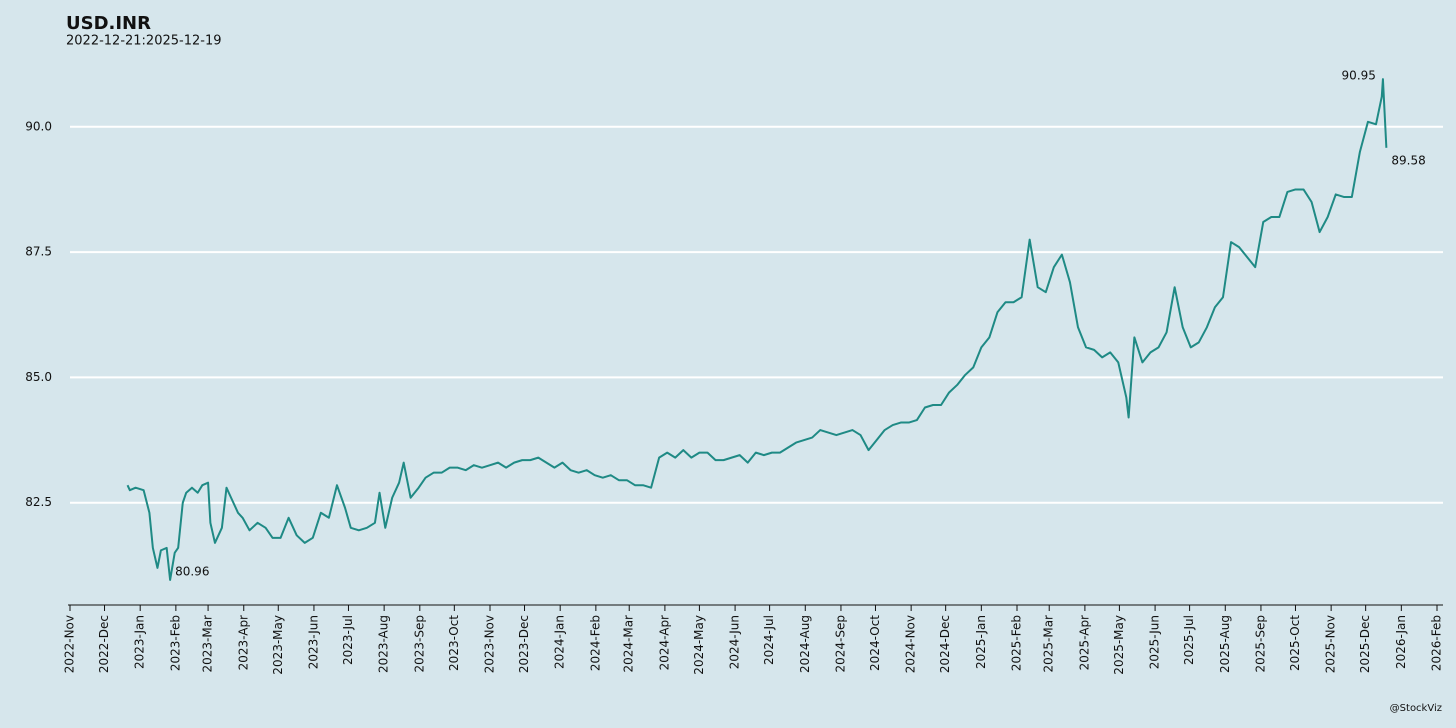  I want to click on x-tick-label: 2024-Oct, so click(875, 643).